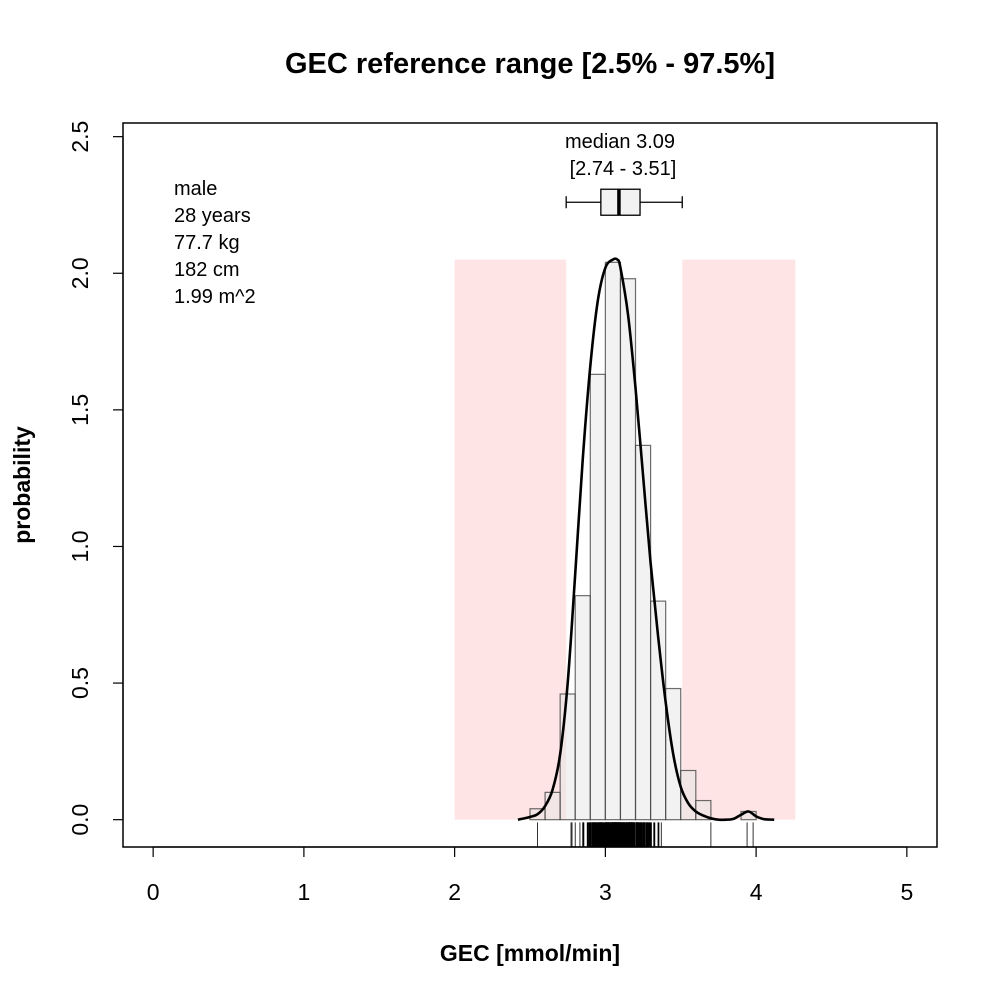 The image size is (1000, 1000). I want to click on rug-plot, so click(645, 834).